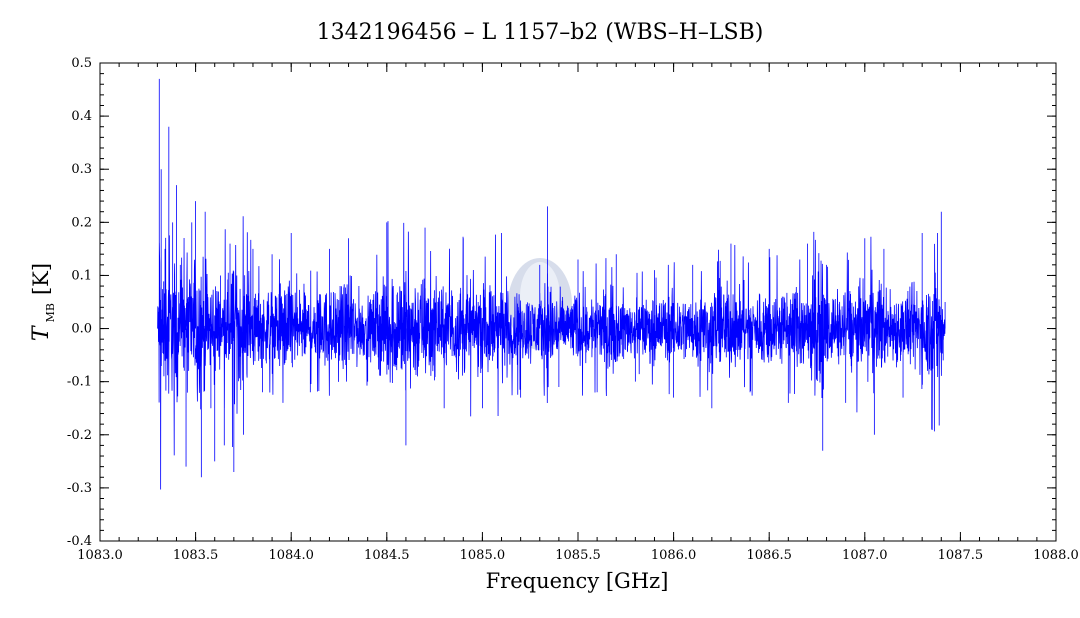 This screenshot has width=1080, height=618. Describe the element at coordinates (577, 581) in the screenshot. I see `x-axis-label: Frequency [GHz]` at that location.